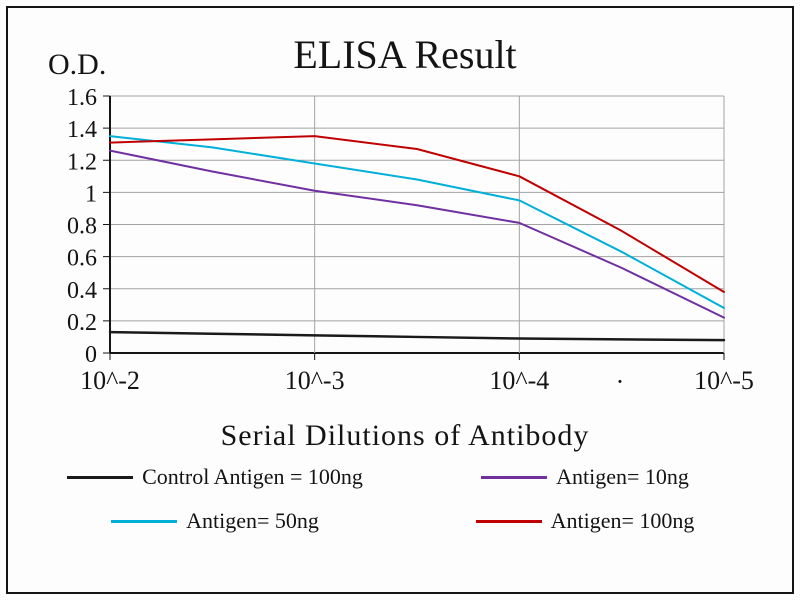  I want to click on legend-label: Antigen= 10ng, so click(622, 476).